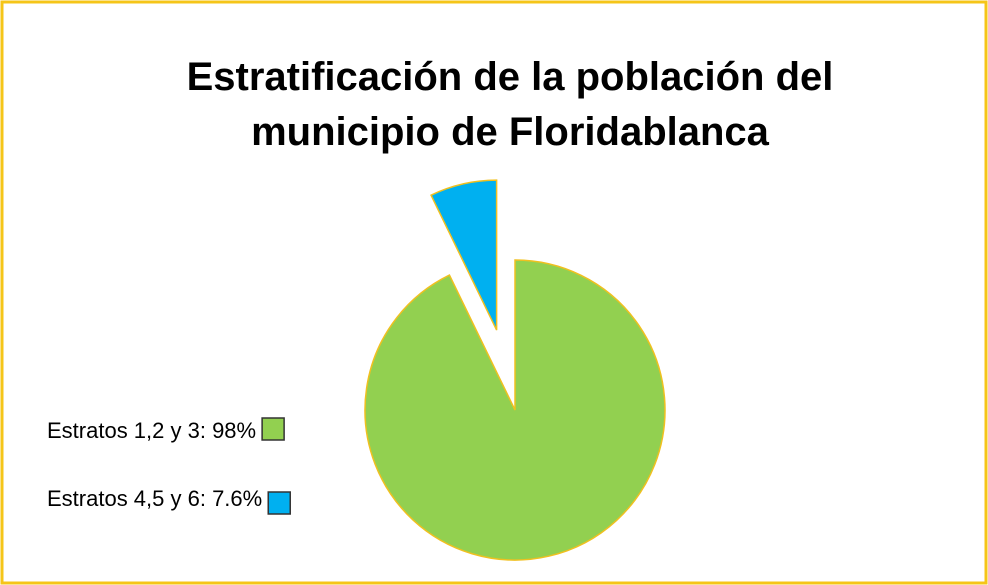 The height and width of the screenshot is (585, 988). What do you see at coordinates (510, 132) in the screenshot?
I see `chart-title: municipio de Floridablanca` at bounding box center [510, 132].